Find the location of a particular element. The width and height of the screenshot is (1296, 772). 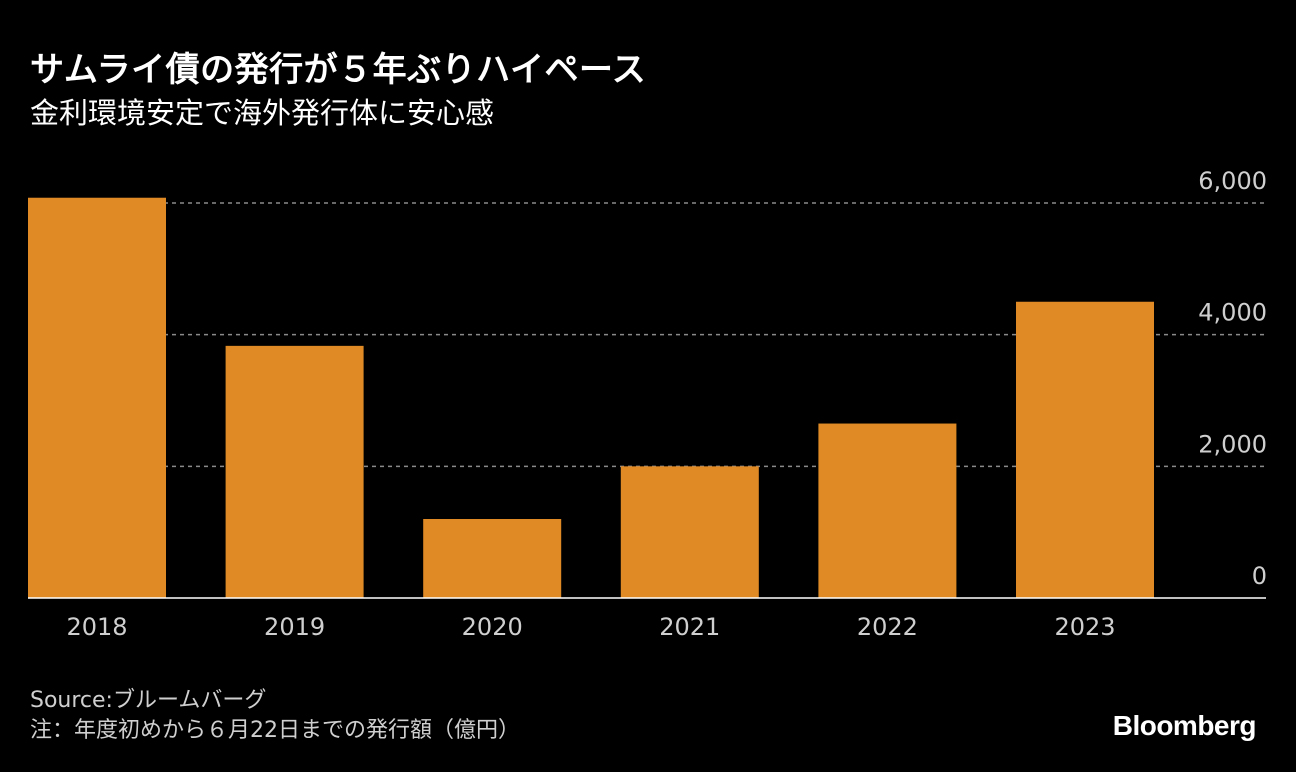

bar-2020 is located at coordinates (492, 558).